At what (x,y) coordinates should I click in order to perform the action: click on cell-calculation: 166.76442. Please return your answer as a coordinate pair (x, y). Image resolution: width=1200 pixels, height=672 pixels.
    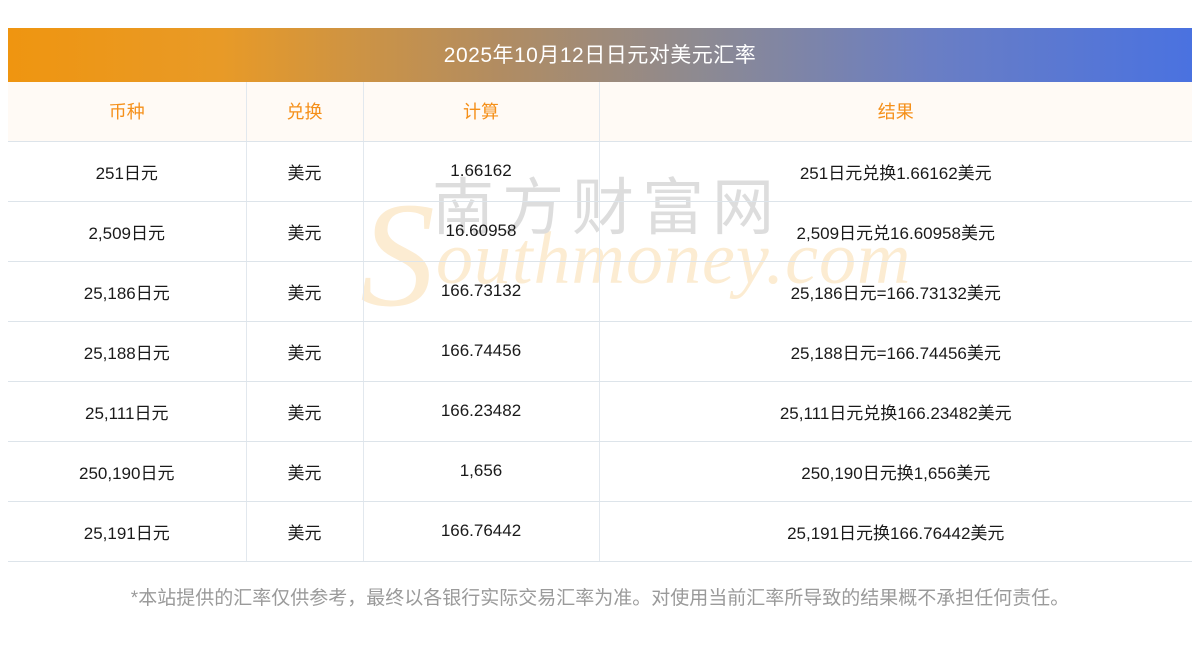
    Looking at the image, I should click on (481, 531).